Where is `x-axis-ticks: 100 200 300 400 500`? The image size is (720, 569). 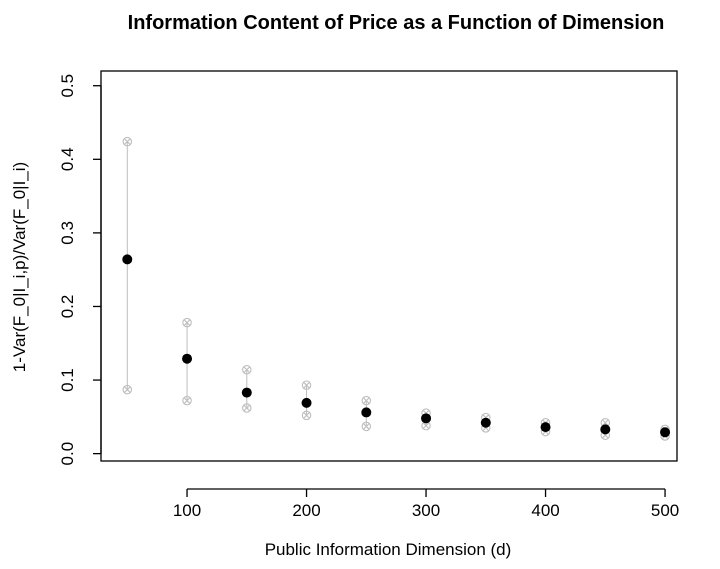
x-axis-ticks: 100 200 300 400 500 is located at coordinates (426, 504).